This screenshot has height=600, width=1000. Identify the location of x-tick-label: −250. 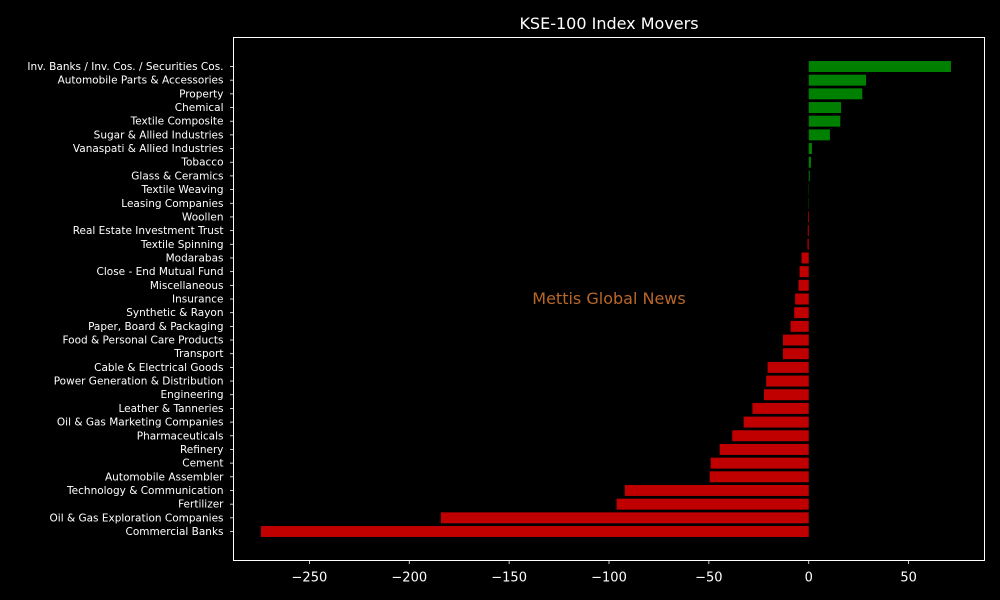
(310, 578).